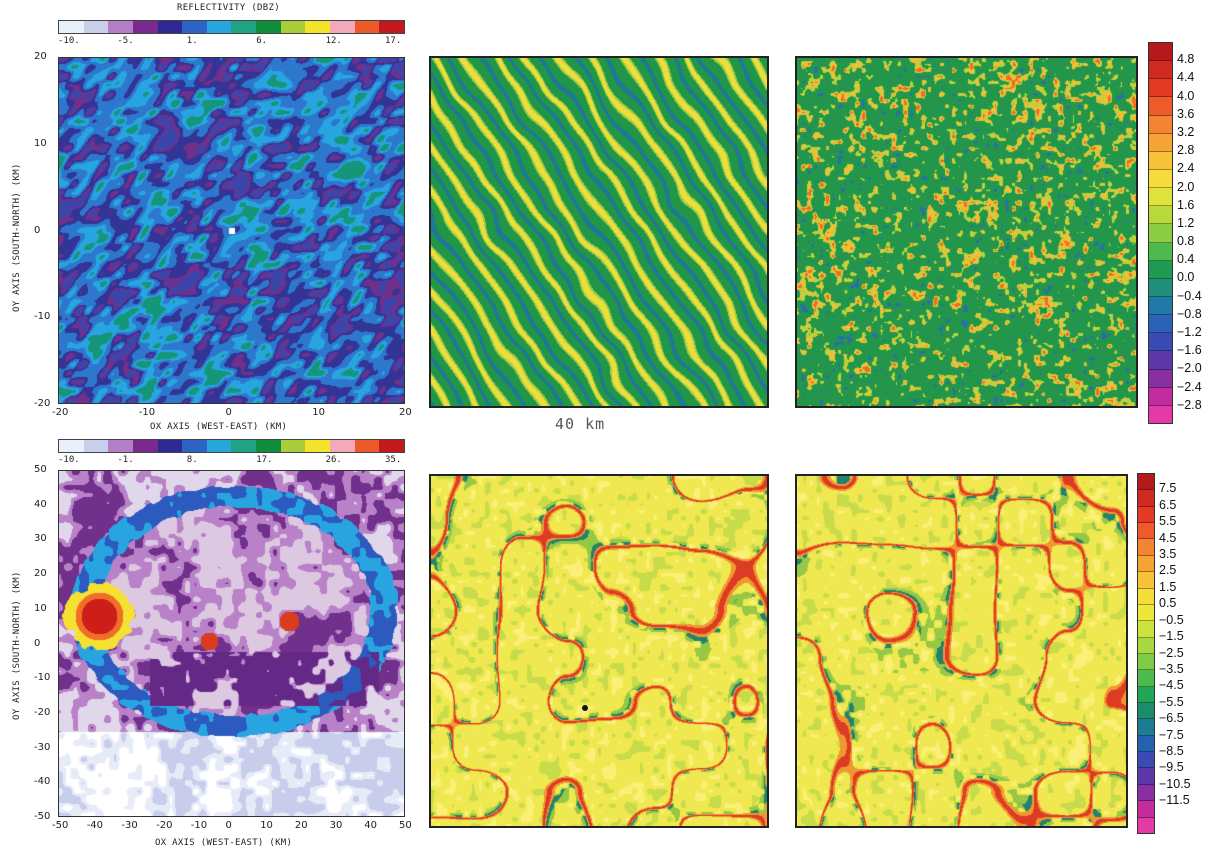 Image resolution: width=1214 pixels, height=852 pixels. Describe the element at coordinates (1186, 150) in the screenshot. I see `colorbar-label: 2.8` at that location.